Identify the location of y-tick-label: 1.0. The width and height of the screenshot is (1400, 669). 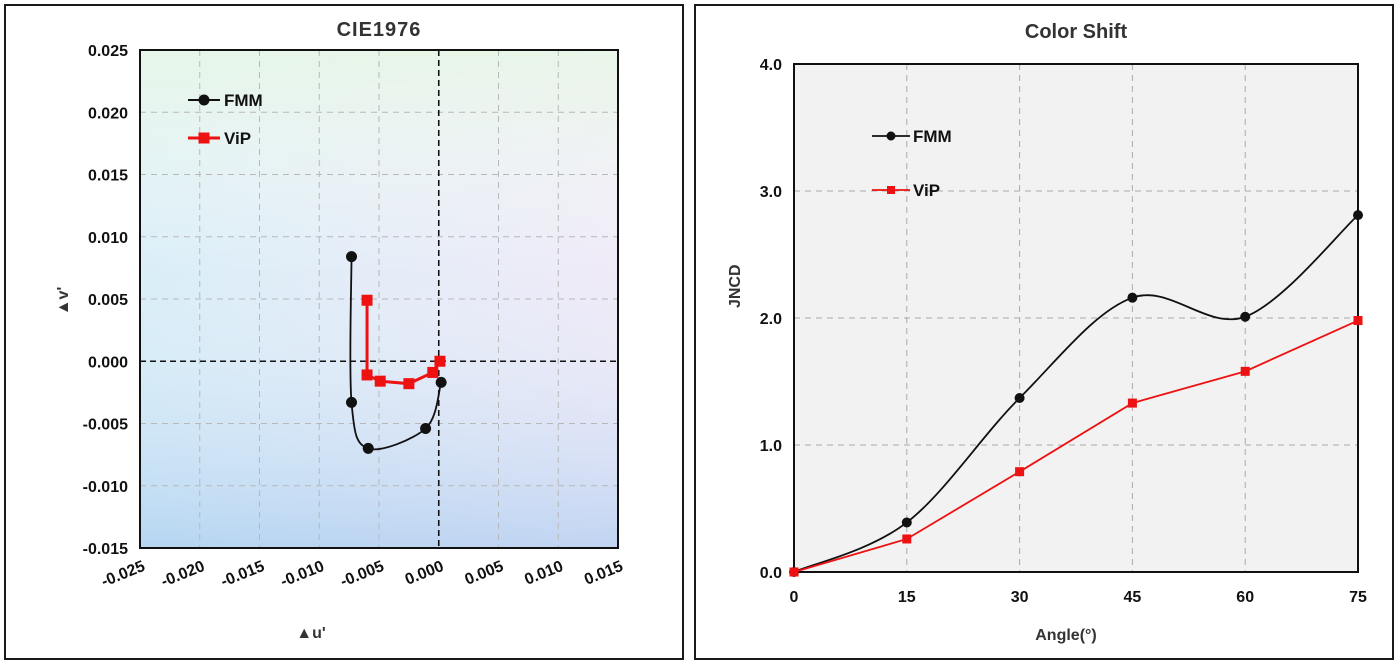
(771, 446).